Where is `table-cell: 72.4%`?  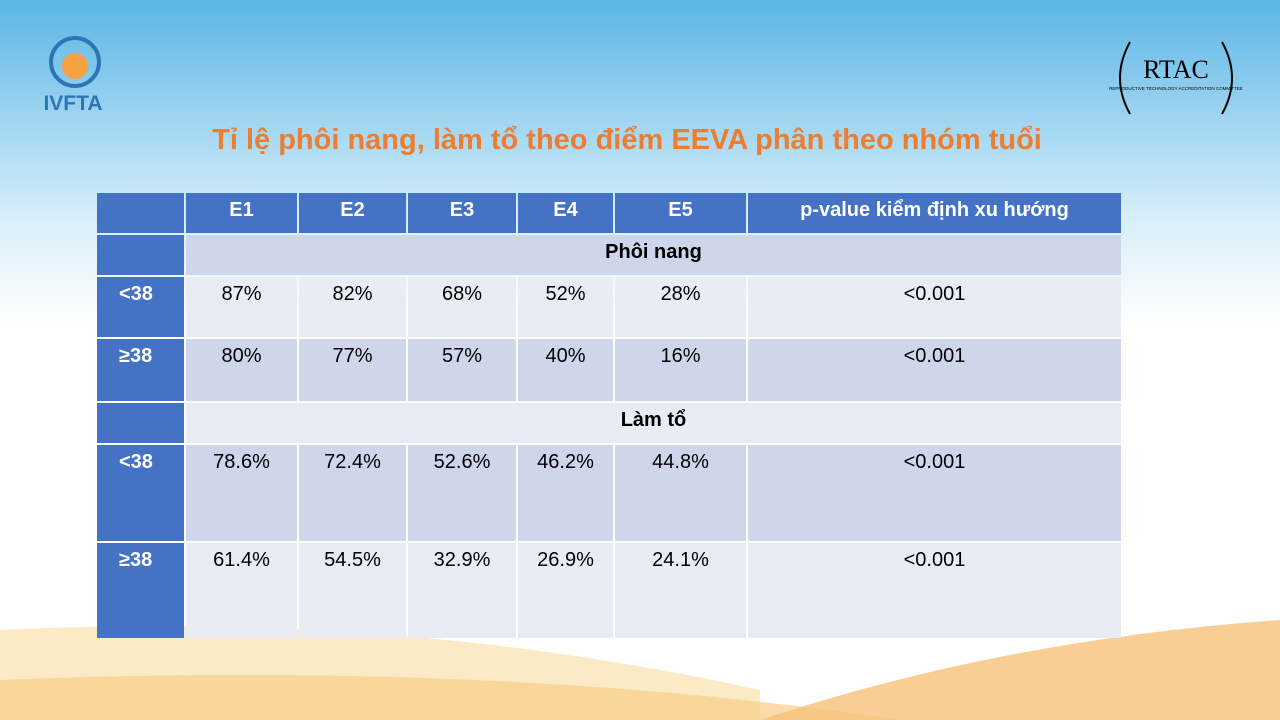 table-cell: 72.4% is located at coordinates (352, 493).